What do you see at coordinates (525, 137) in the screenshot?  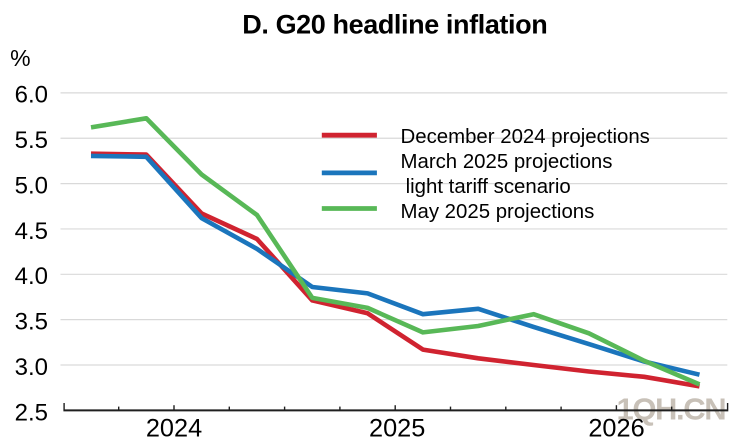 I see `svg-text: December 2024 projections` at bounding box center [525, 137].